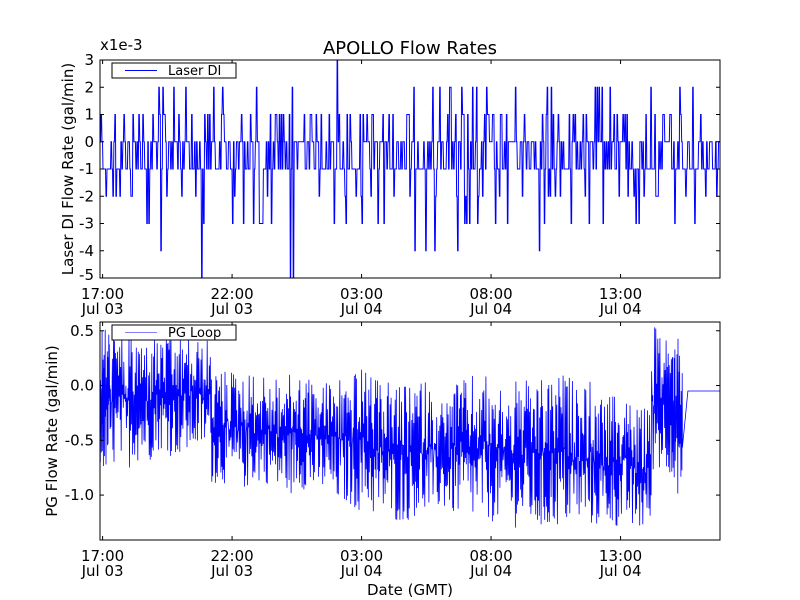  Describe the element at coordinates (86, 169) in the screenshot. I see `y-tick-label: -1` at that location.